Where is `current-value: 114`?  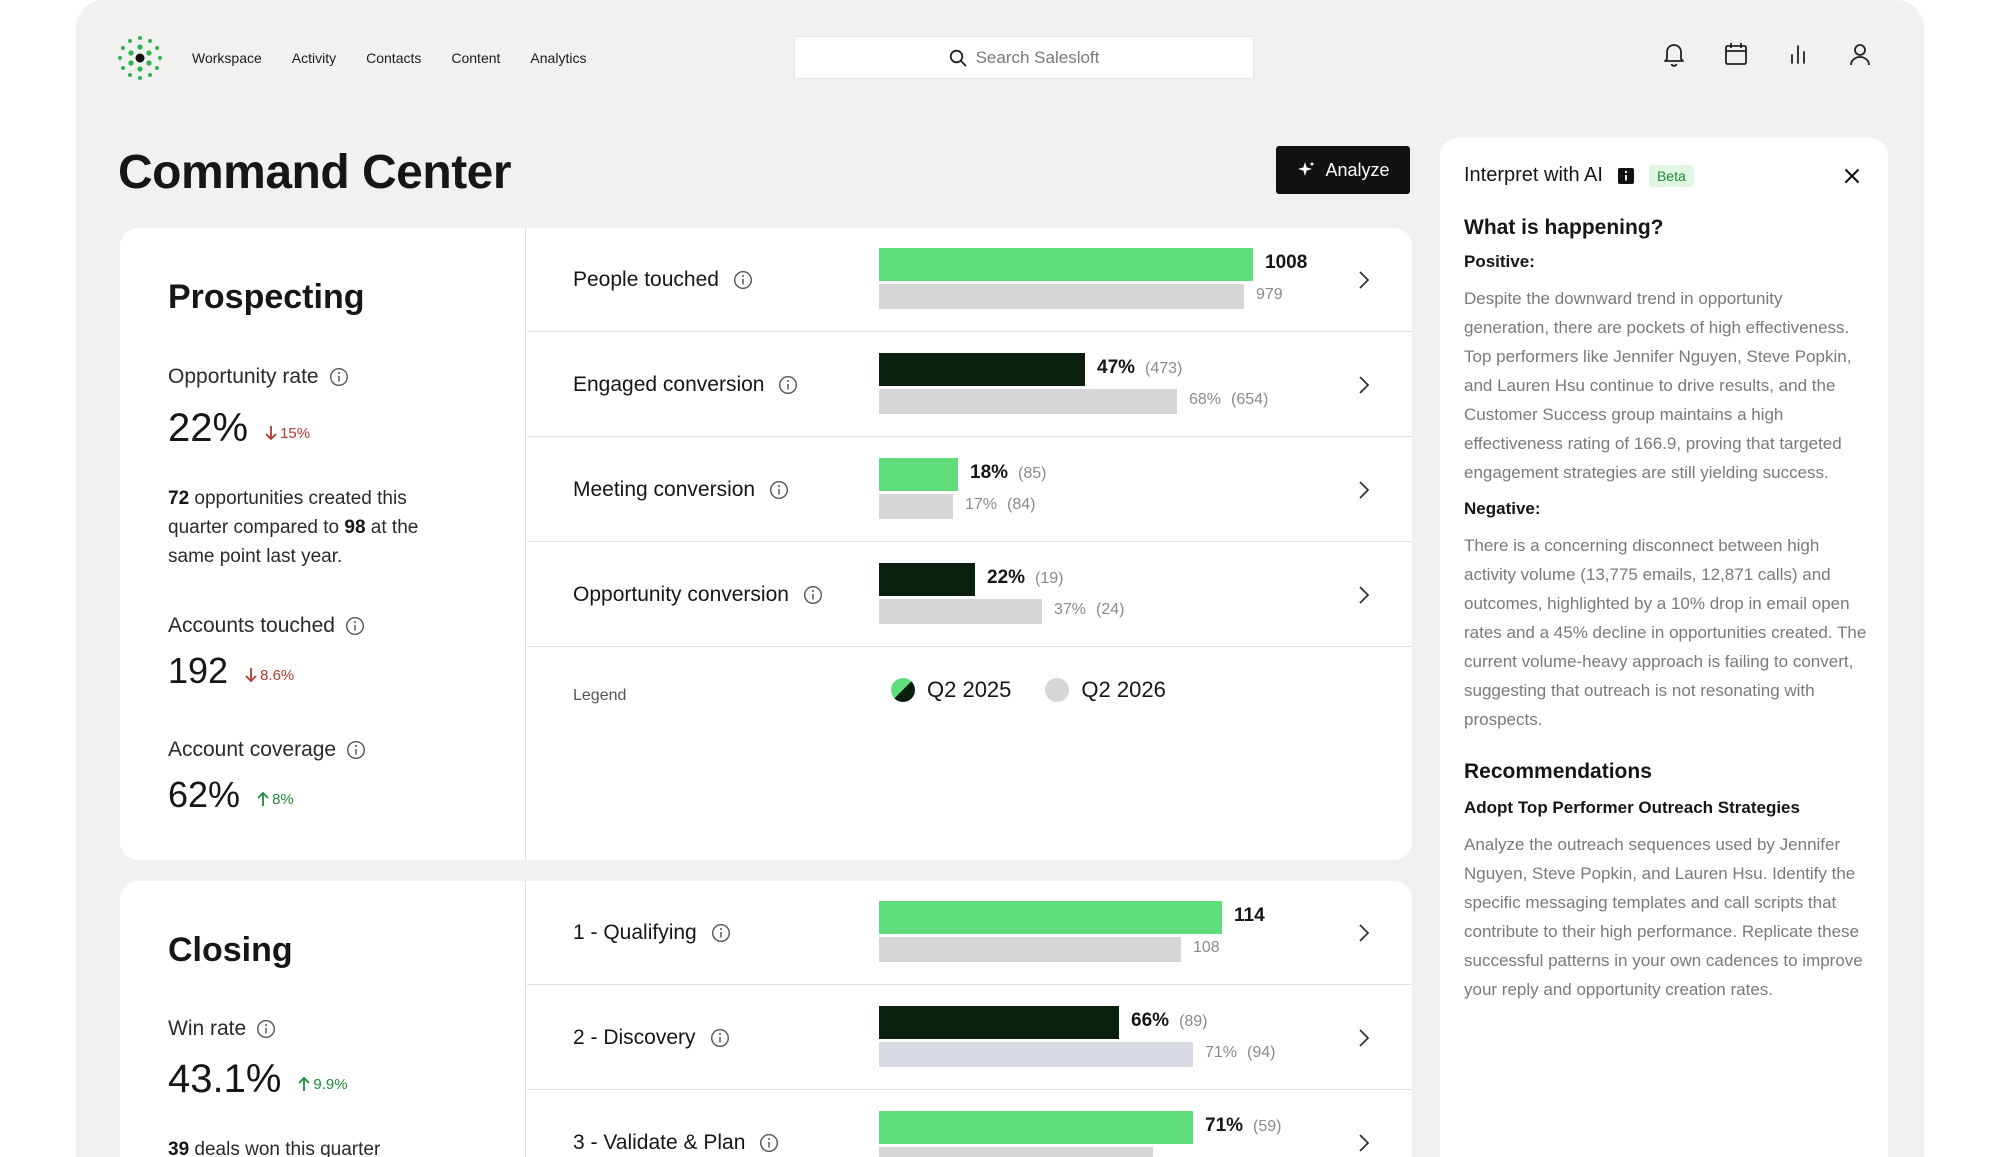 current-value: 114 is located at coordinates (1249, 915).